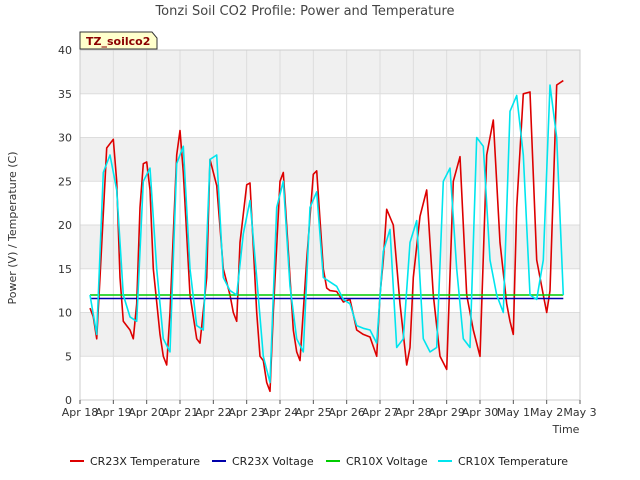  I want to click on legend-item-cr10x-voltage: CR10X Voltage, so click(377, 461).